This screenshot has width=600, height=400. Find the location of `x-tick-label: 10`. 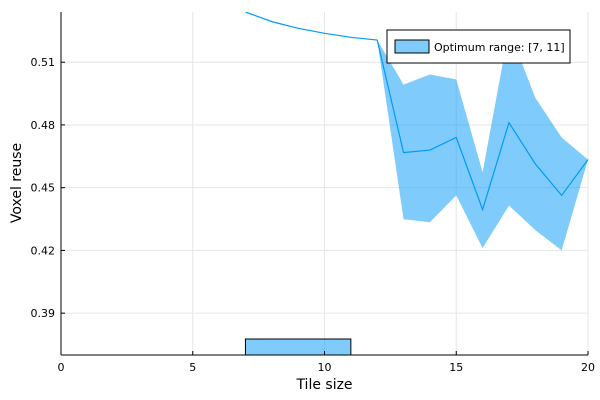

x-tick-label: 10 is located at coordinates (325, 367).